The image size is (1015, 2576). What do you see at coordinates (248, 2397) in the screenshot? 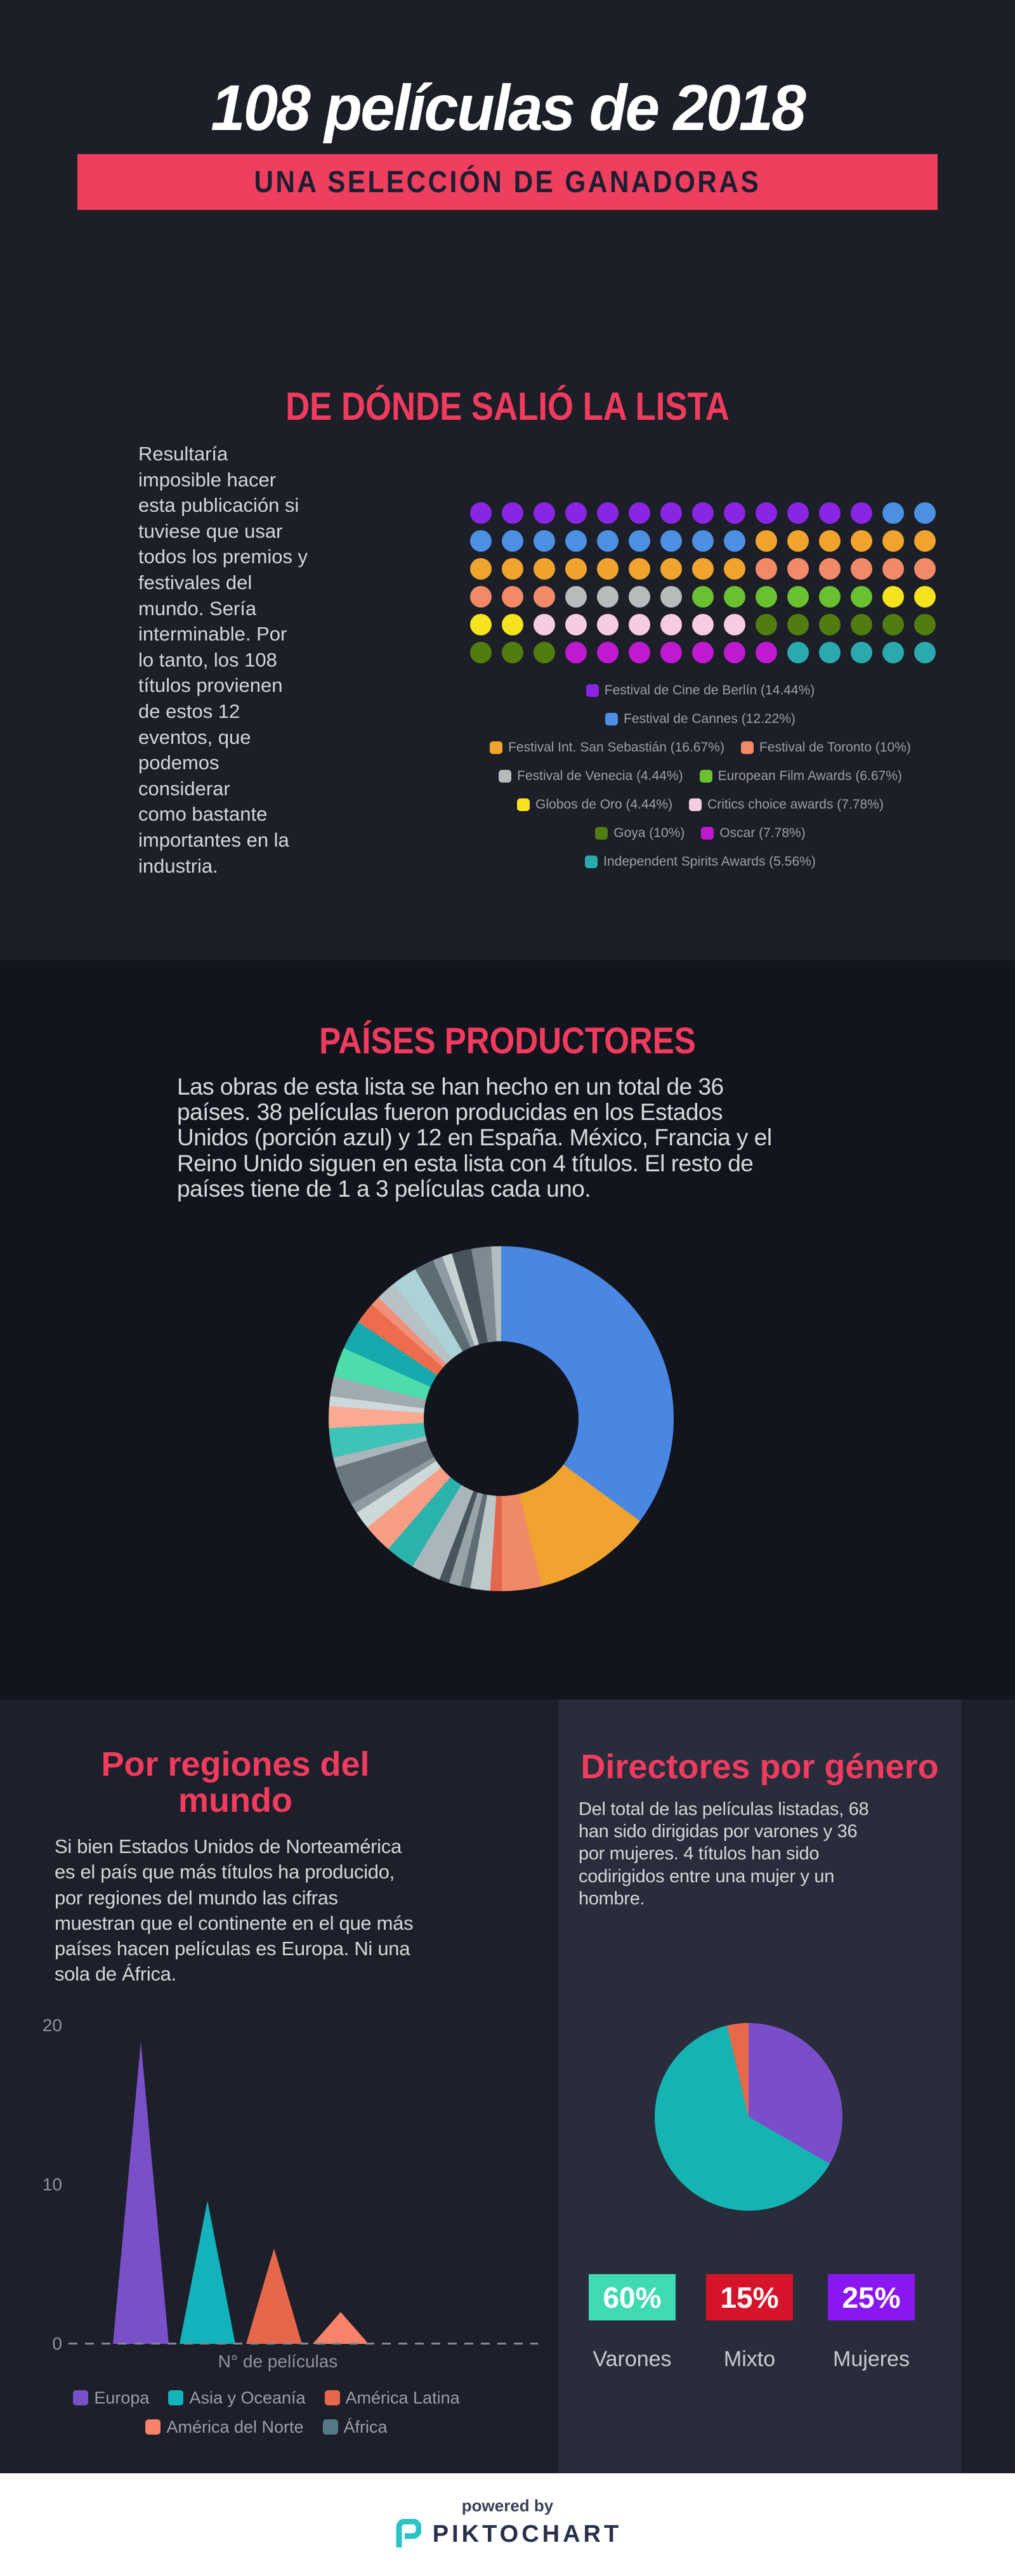
I see `legend-label: Asia y Oceanía` at bounding box center [248, 2397].